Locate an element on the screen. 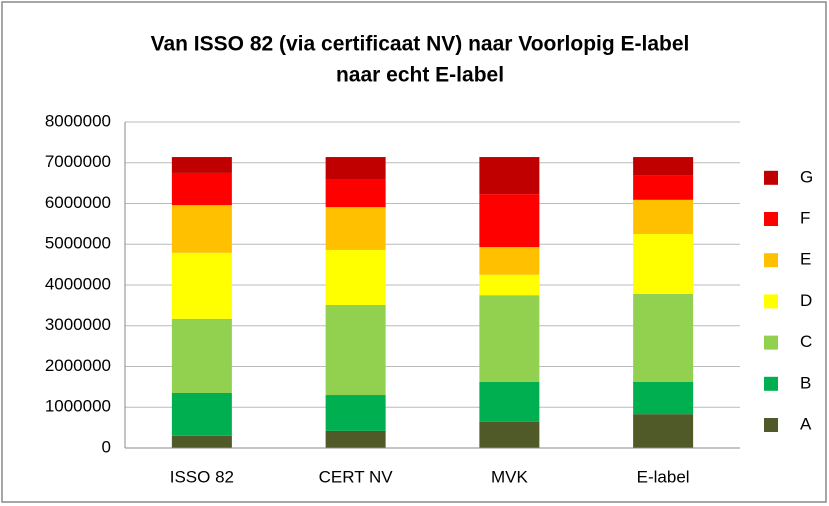  x-tick-label: MVK is located at coordinates (510, 476).